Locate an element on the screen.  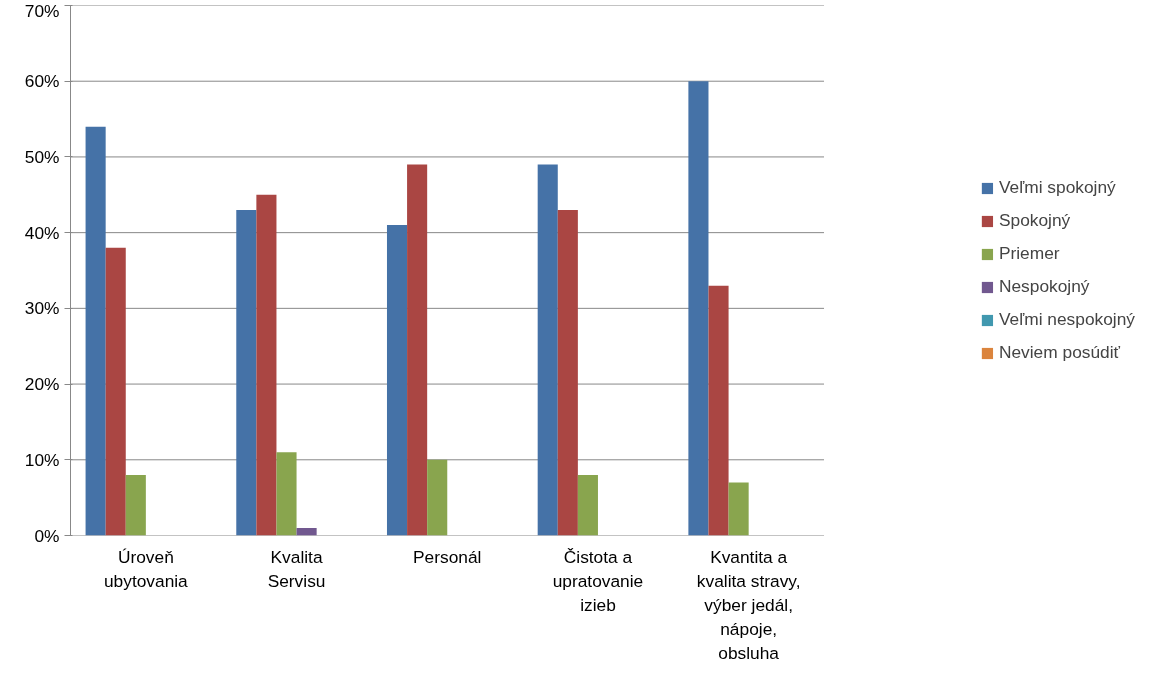
x-tick-label: Čistota a upratovanie izieb is located at coordinates (598, 580).